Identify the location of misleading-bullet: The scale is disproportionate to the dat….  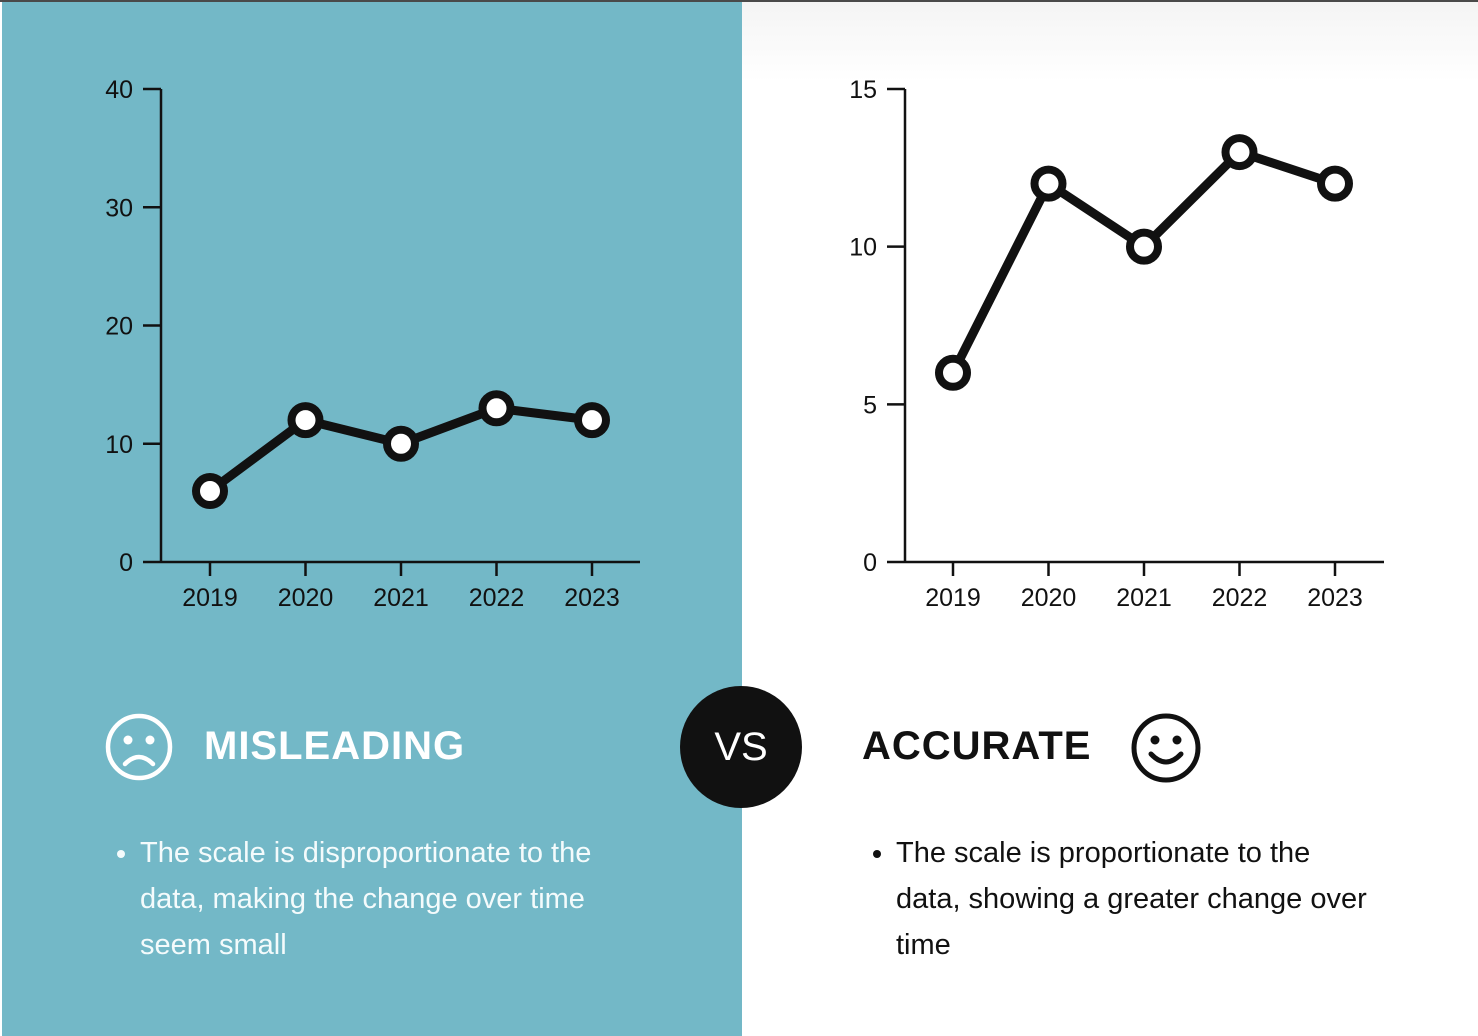
(390, 899).